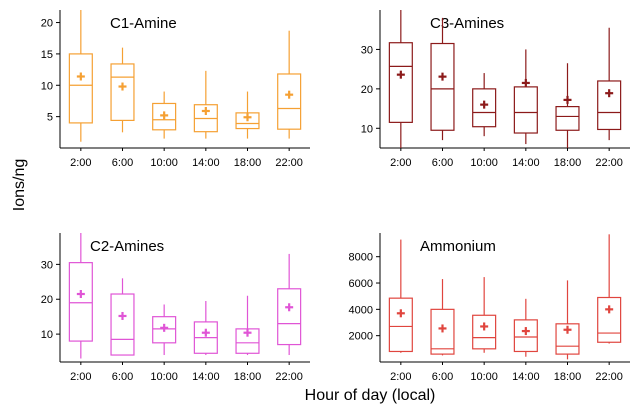 The height and width of the screenshot is (409, 635). What do you see at coordinates (19, 185) in the screenshot?
I see `y-axis-label: Ions/ng` at bounding box center [19, 185].